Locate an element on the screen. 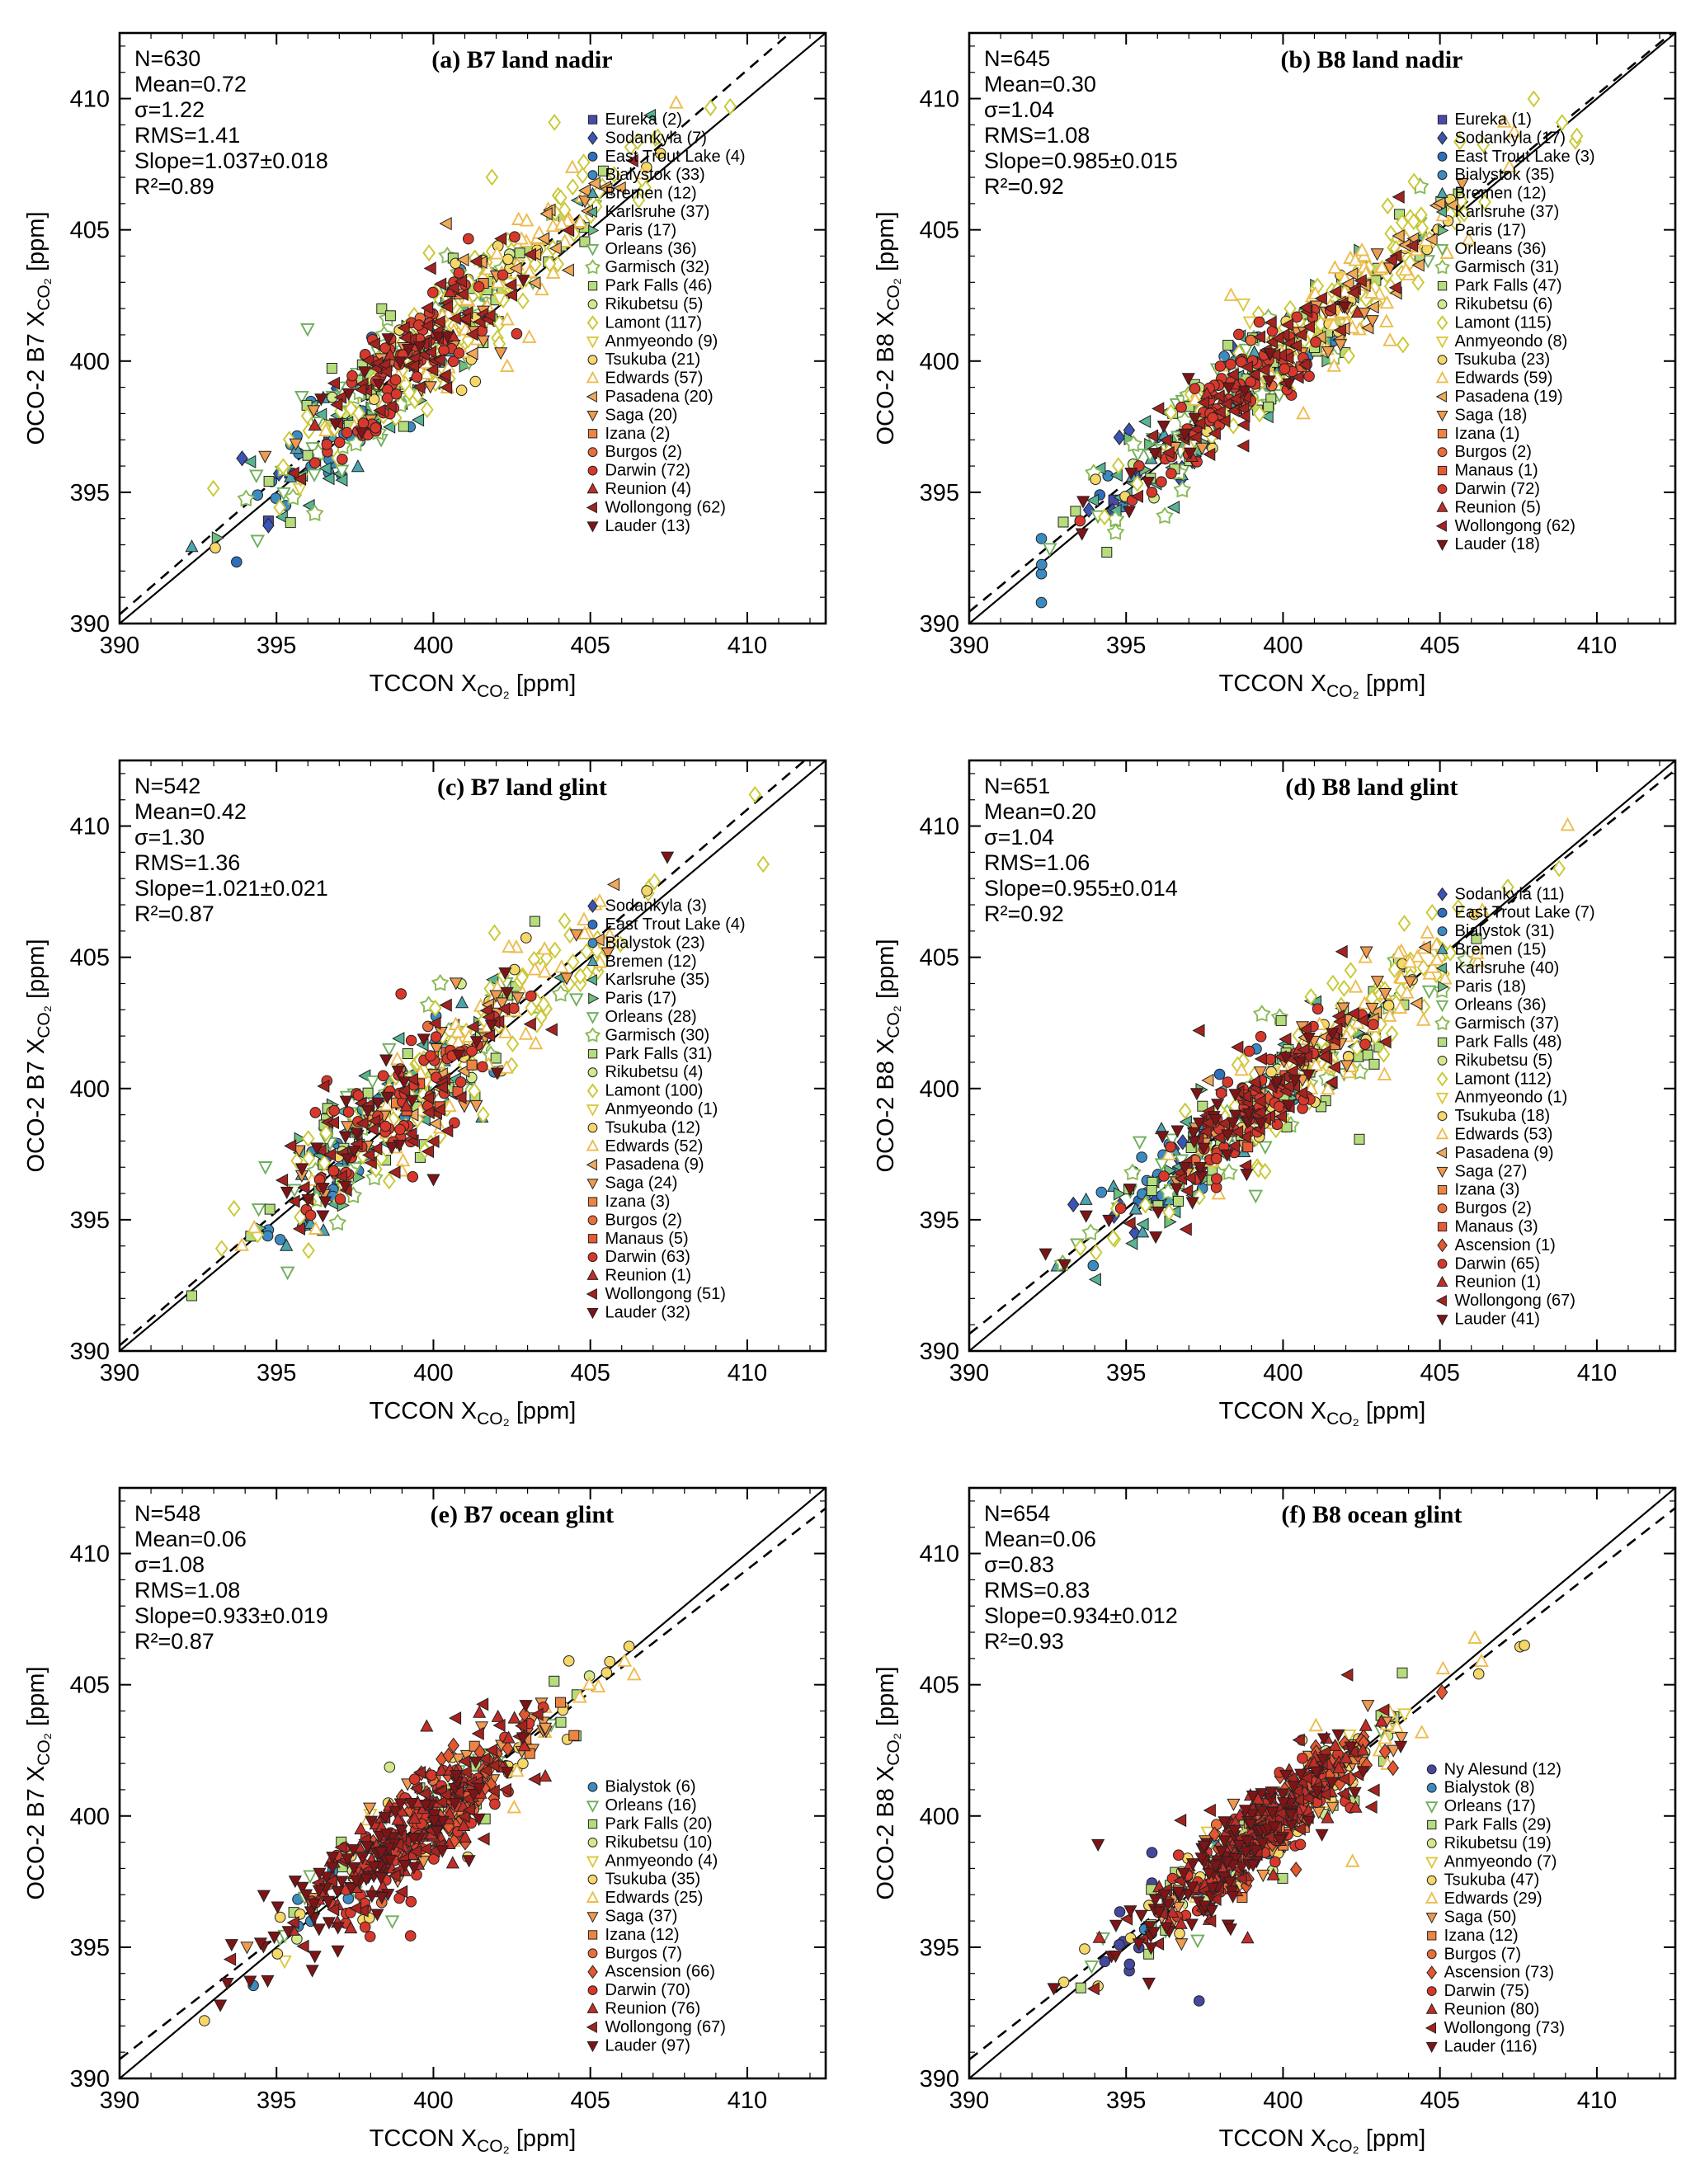 The width and height of the screenshot is (1705, 2184). legend-label: Anmyeondo (1) is located at coordinates (1511, 1098).